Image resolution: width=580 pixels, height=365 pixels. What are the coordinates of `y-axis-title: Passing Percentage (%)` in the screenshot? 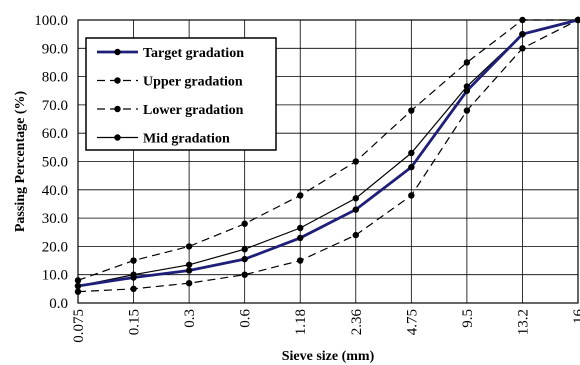 It's located at (20, 162).